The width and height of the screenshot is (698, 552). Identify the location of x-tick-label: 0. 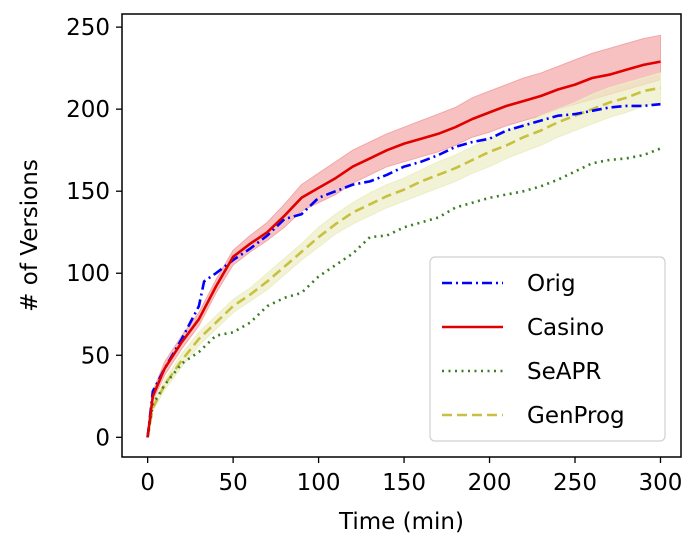
(147, 483).